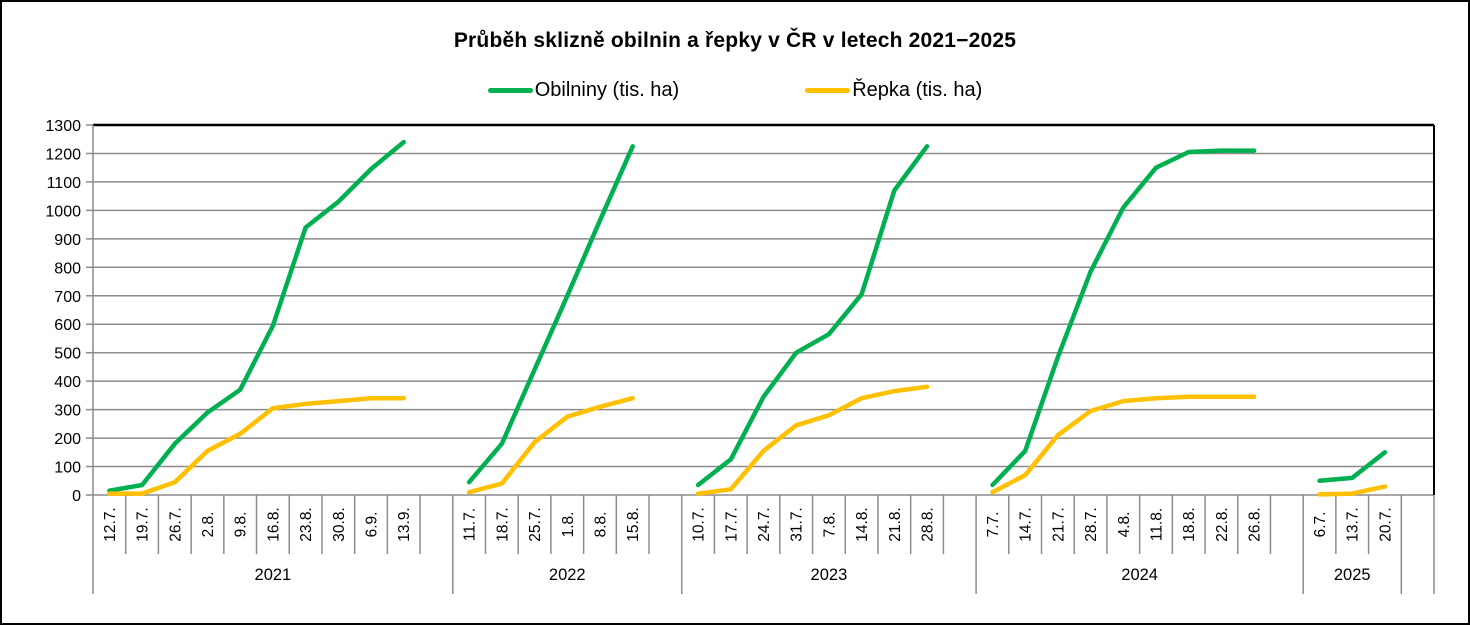 The image size is (1470, 625). What do you see at coordinates (1058, 524) in the screenshot?
I see `x-axis-date-label: 21.7.` at bounding box center [1058, 524].